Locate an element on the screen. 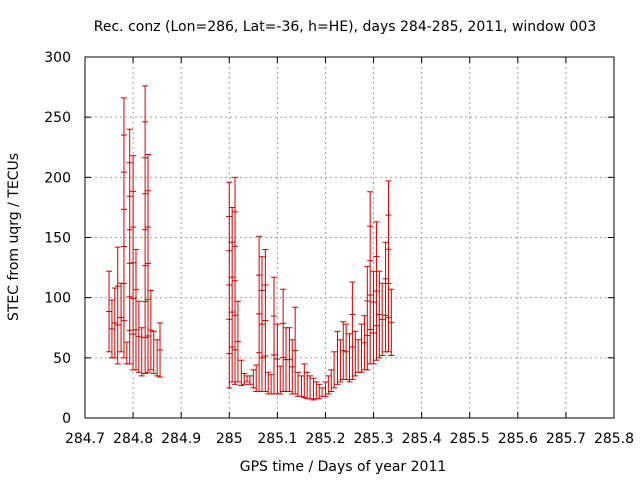 This screenshot has width=640, height=480. x-tick-label: 285.6 is located at coordinates (518, 439).